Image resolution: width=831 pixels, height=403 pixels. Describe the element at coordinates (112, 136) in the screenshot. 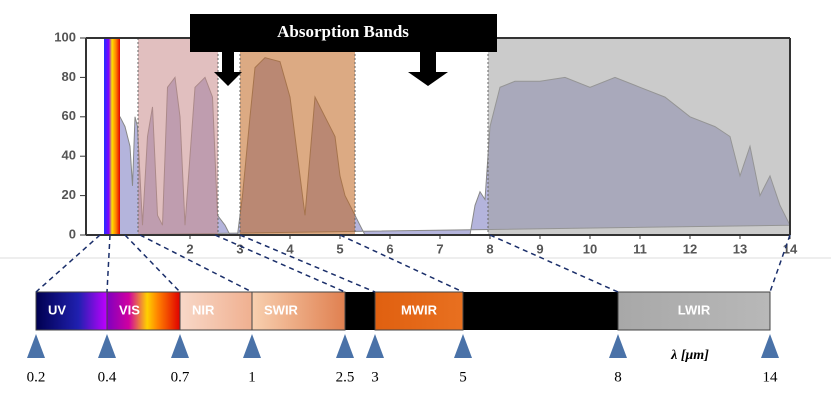

I see `visible-stripe` at that location.